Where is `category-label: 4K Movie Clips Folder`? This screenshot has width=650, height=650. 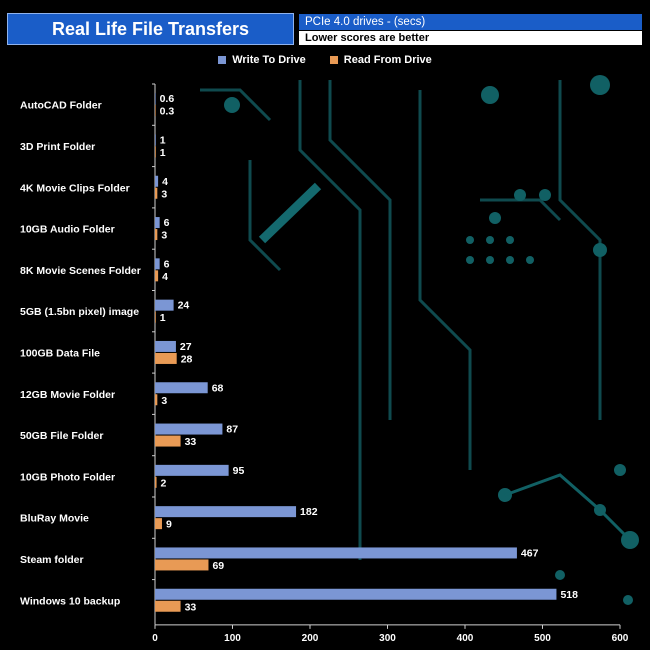
category-label: 4K Movie Clips Folder is located at coordinates (75, 188).